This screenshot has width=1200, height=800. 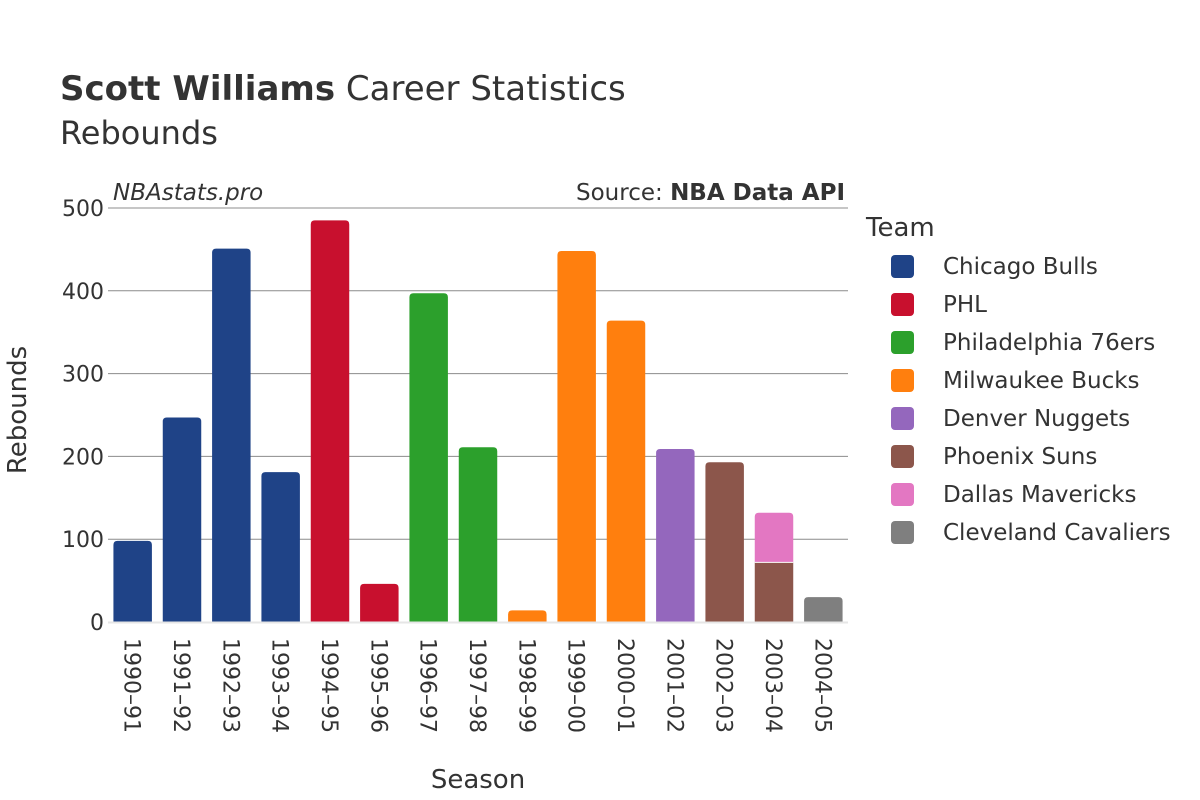 What do you see at coordinates (180, 685) in the screenshot?
I see `x-tick-label: 1991–92` at bounding box center [180, 685].